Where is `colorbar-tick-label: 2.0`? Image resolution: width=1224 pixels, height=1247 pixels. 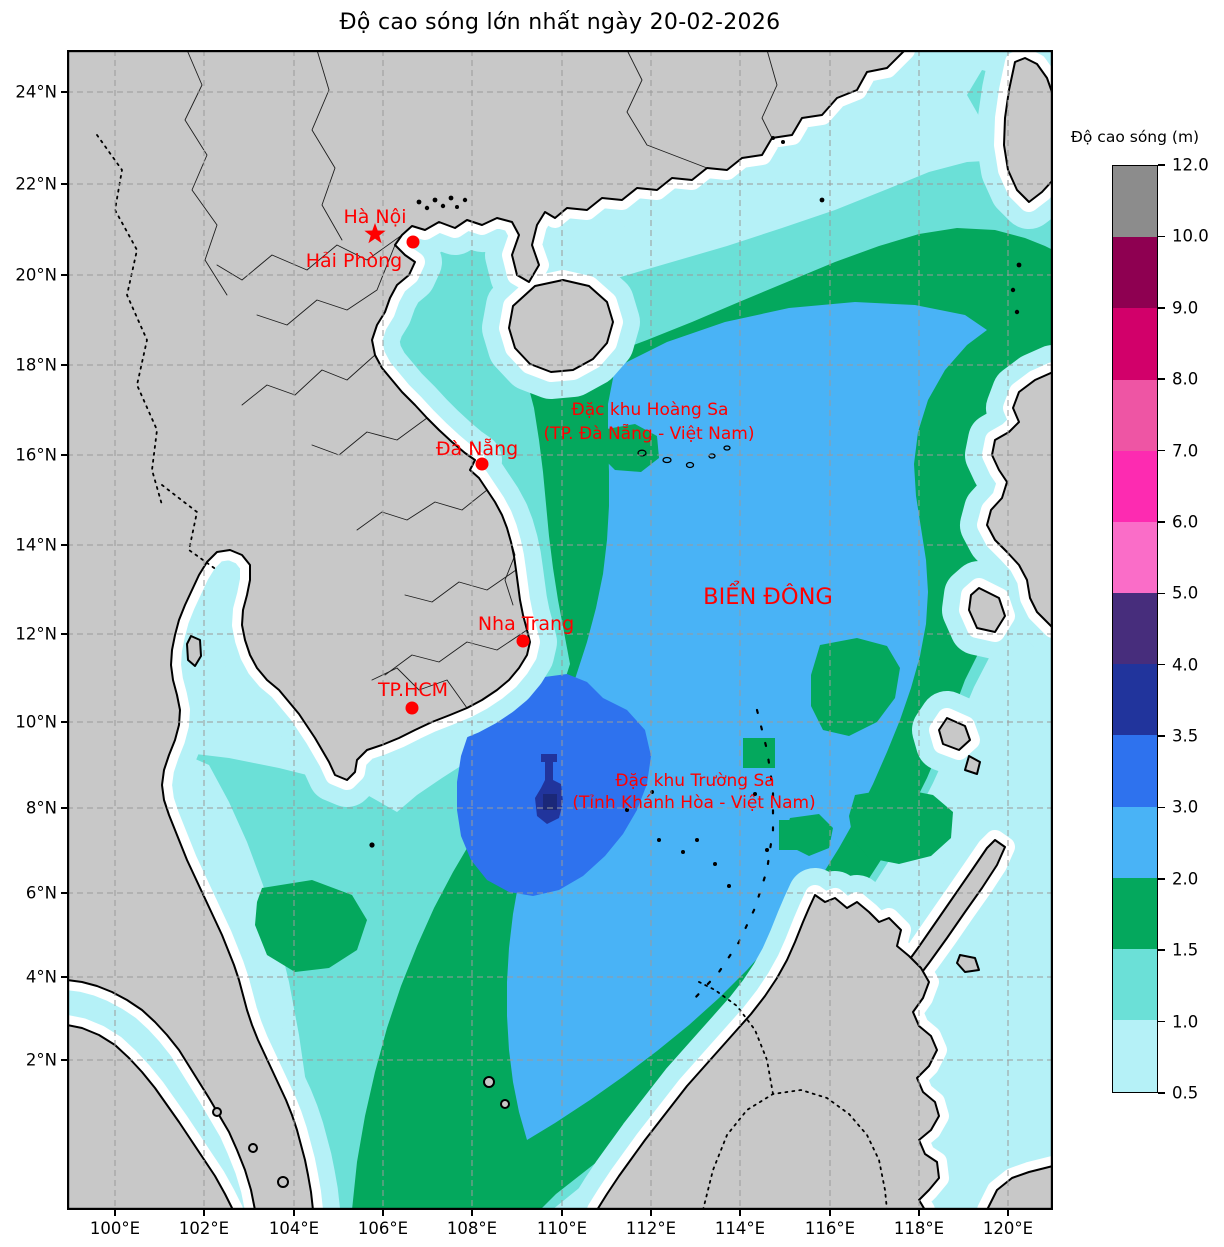 colorbar-tick-label: 2.0 is located at coordinates (1185, 879).